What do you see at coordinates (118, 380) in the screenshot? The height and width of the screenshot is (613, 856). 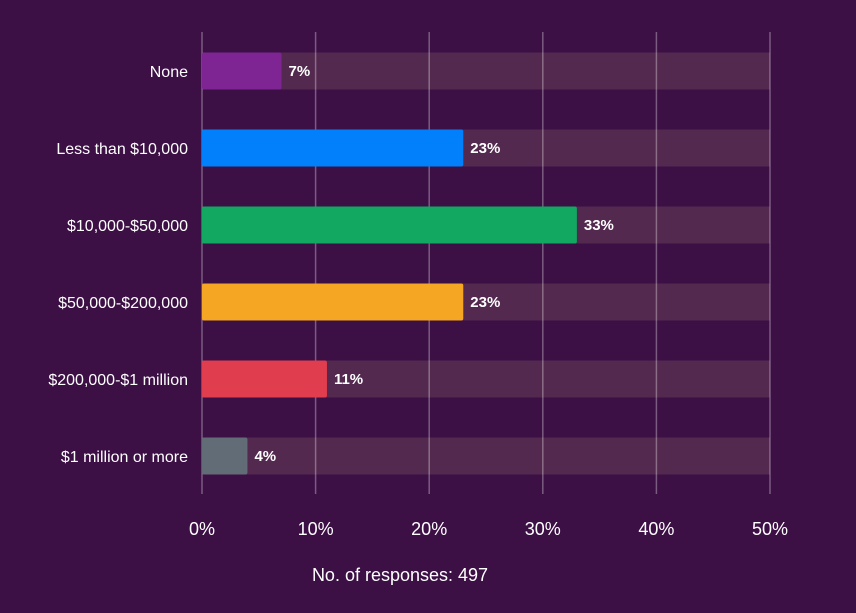 I see `category-label-200-000-1-million: $200,000-$1 million` at bounding box center [118, 380].